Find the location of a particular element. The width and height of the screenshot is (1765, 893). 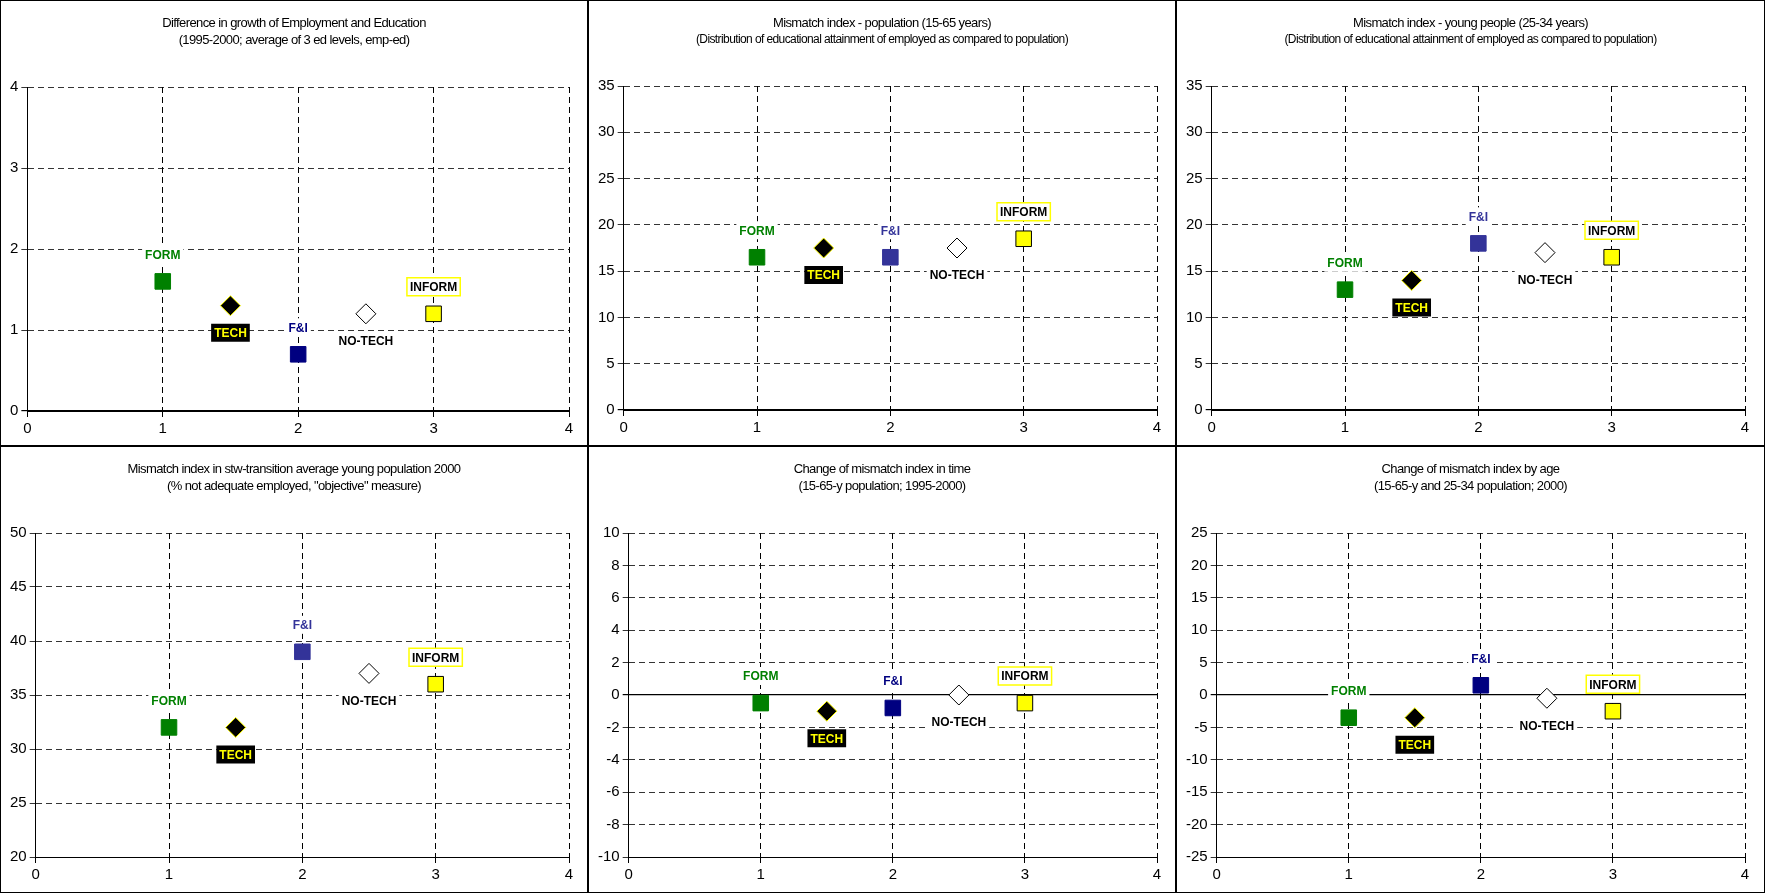

y-tick-label: 50 is located at coordinates (18, 532).